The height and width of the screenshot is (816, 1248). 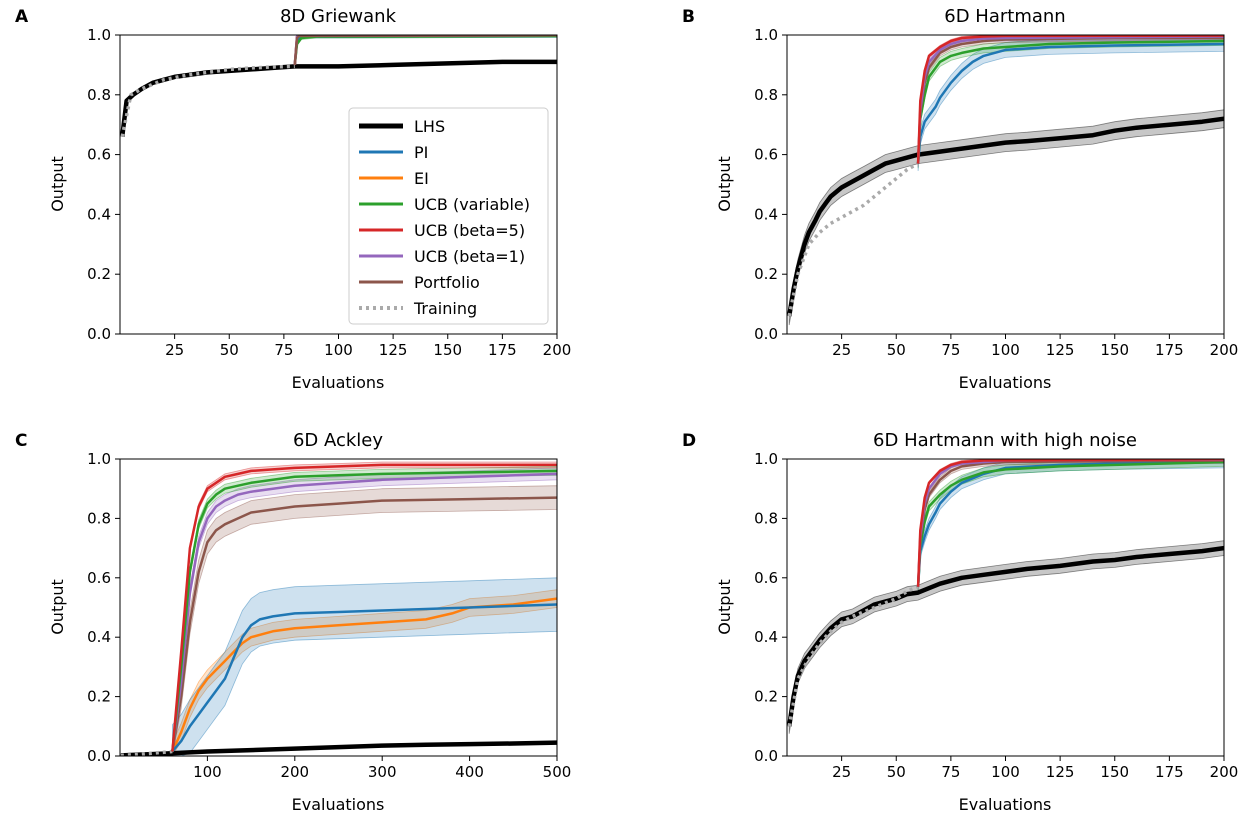 I want to click on x-tick-label-b: 75, so click(x=950, y=350).